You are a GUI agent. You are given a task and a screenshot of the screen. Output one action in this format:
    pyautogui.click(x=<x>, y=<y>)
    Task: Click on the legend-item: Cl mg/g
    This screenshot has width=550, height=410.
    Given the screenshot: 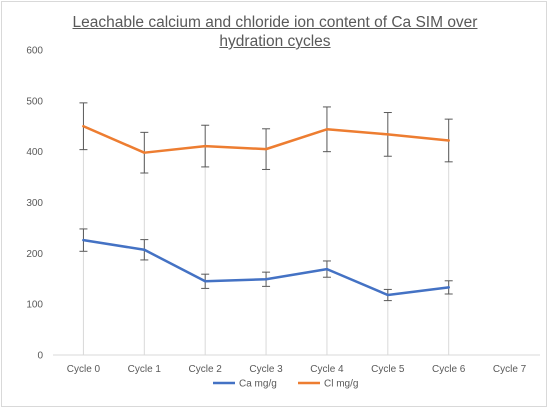 What is the action you would take?
    pyautogui.click(x=328, y=384)
    